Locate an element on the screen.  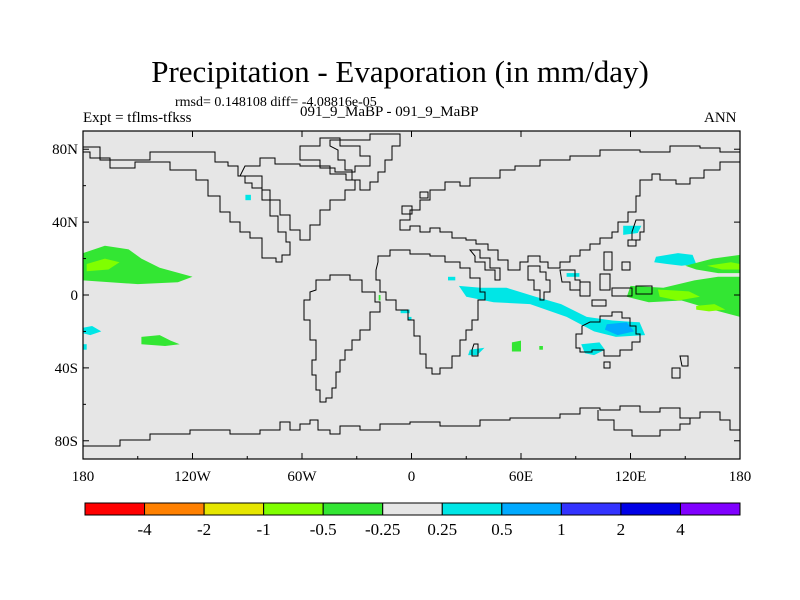
colorbar-label: 0.5 is located at coordinates (501, 529).